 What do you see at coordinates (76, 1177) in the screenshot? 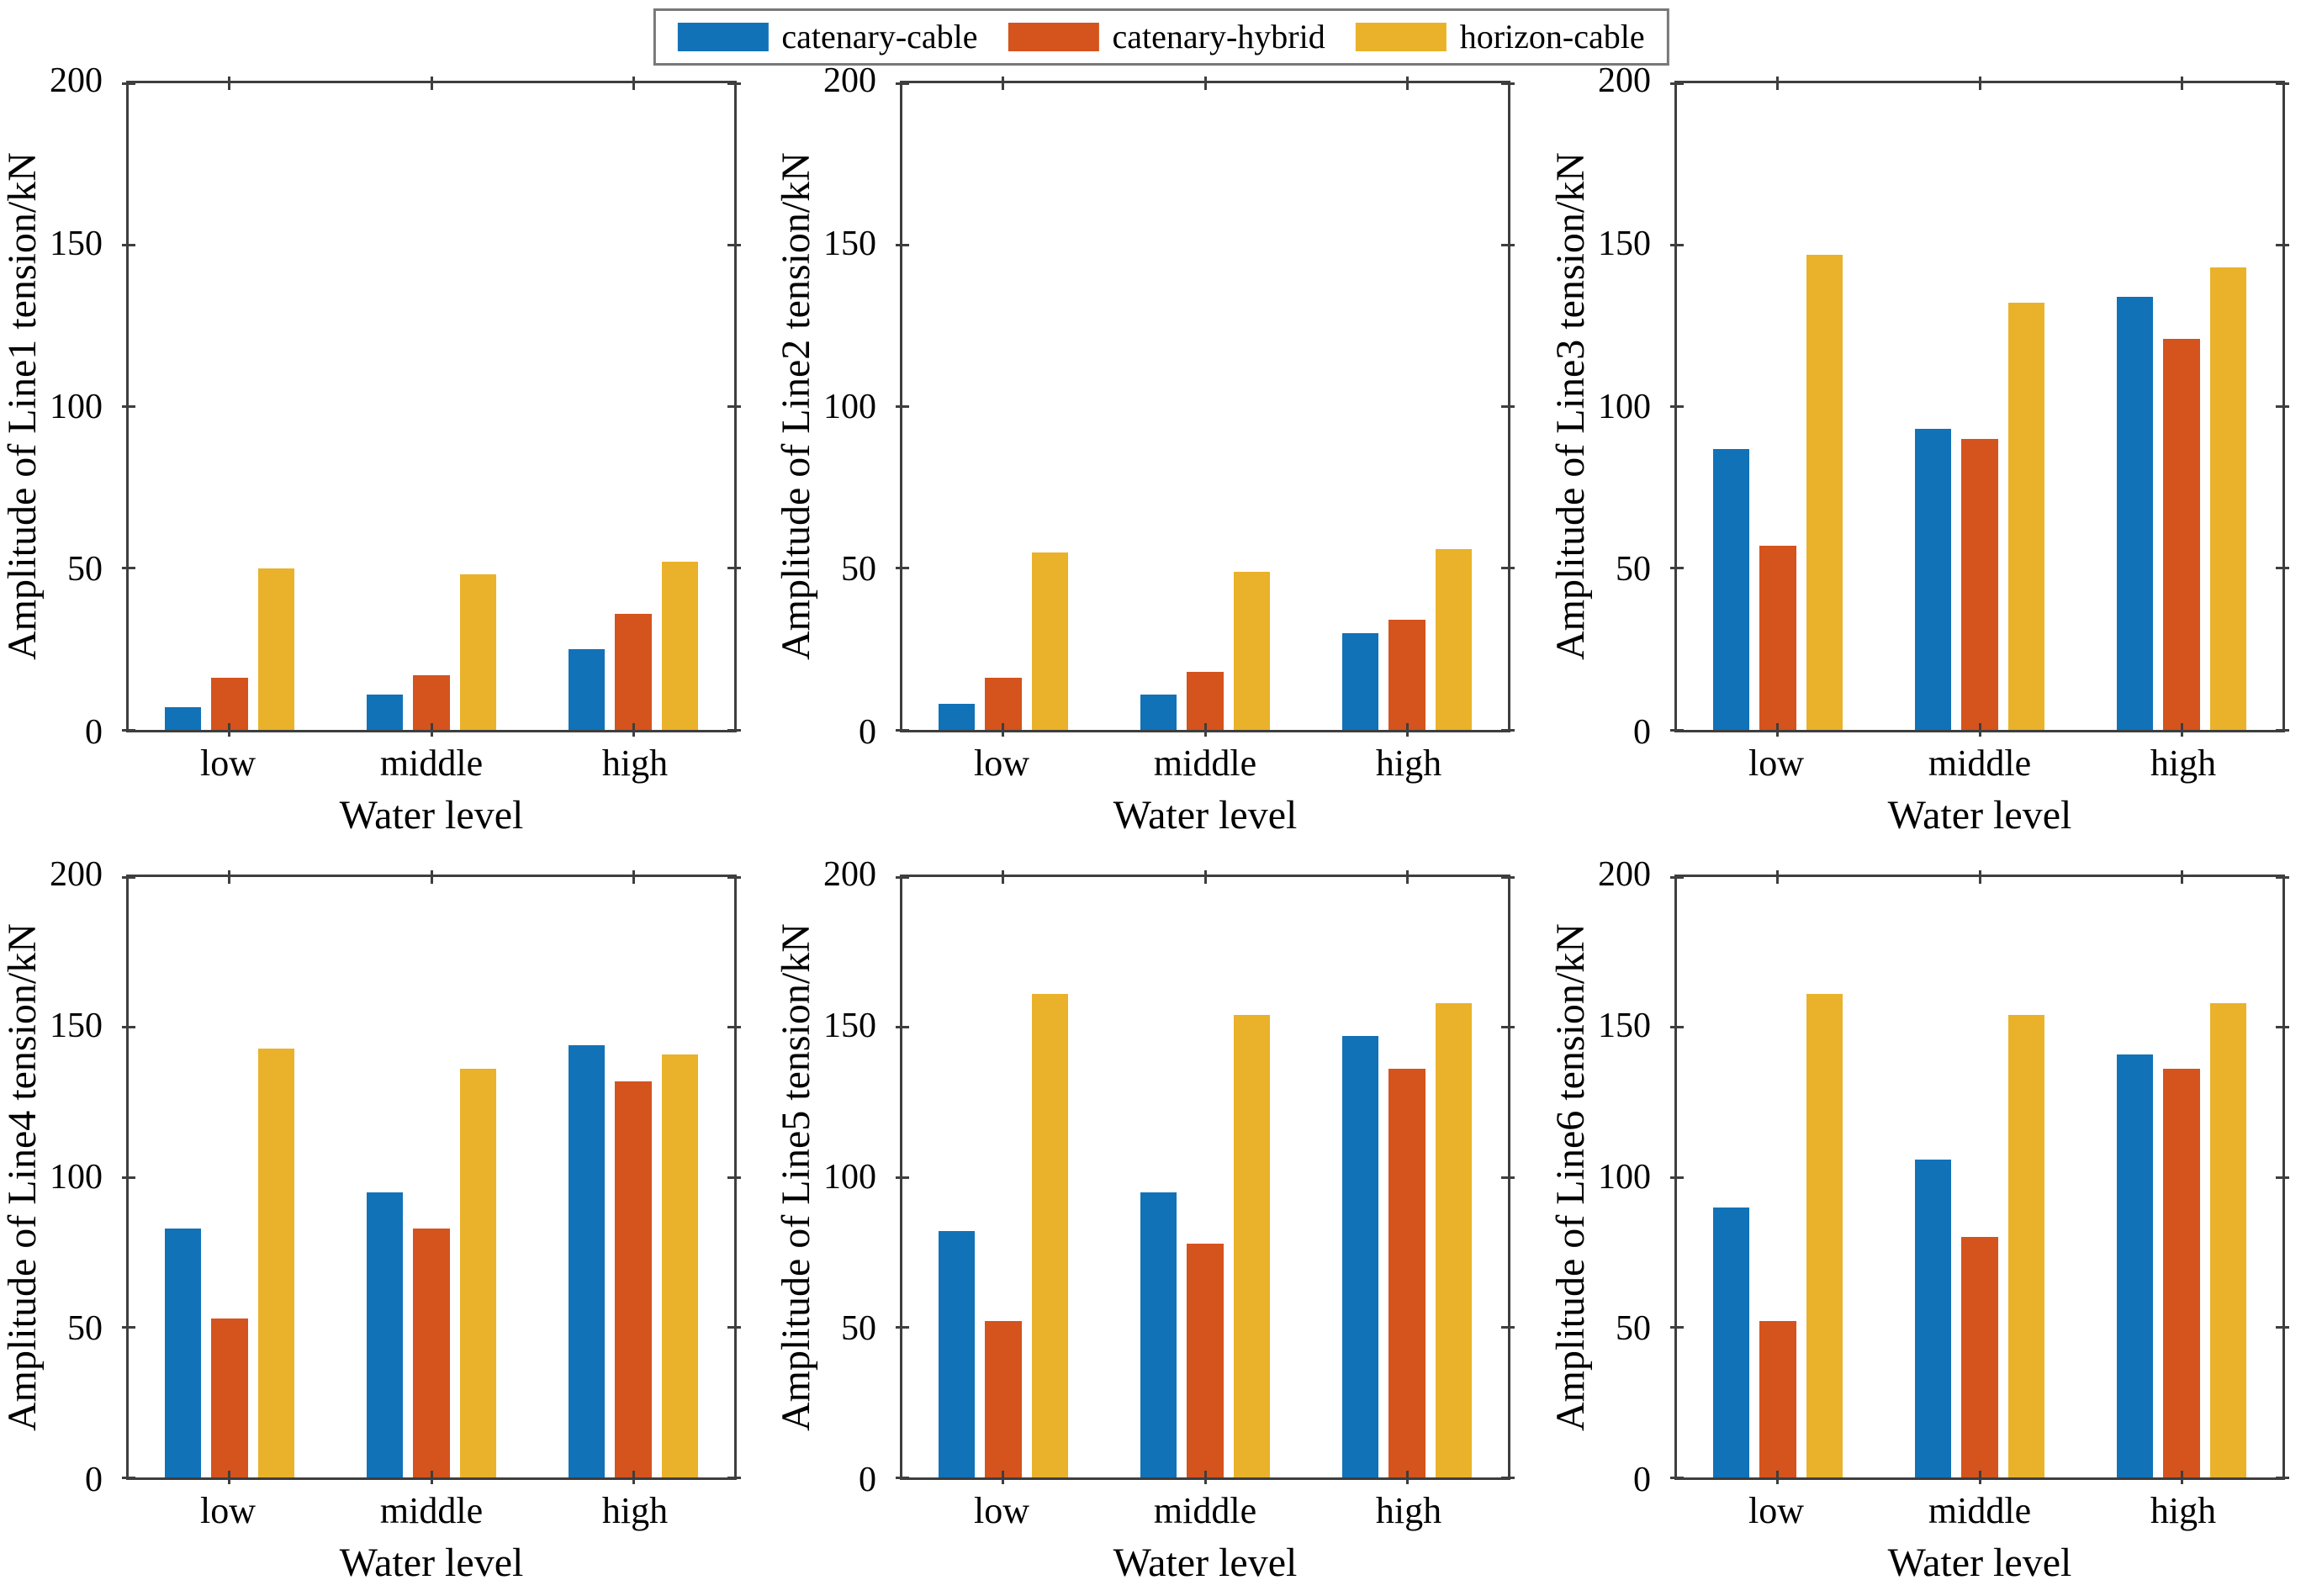
I see `y-tick-label: 100` at bounding box center [76, 1177].